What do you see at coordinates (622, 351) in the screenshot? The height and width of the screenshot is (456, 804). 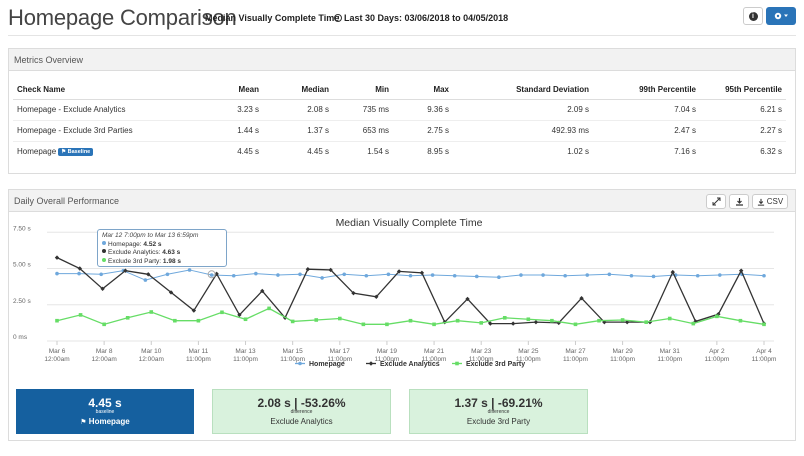 I see `x-tick-label: Mar 29` at bounding box center [622, 351].